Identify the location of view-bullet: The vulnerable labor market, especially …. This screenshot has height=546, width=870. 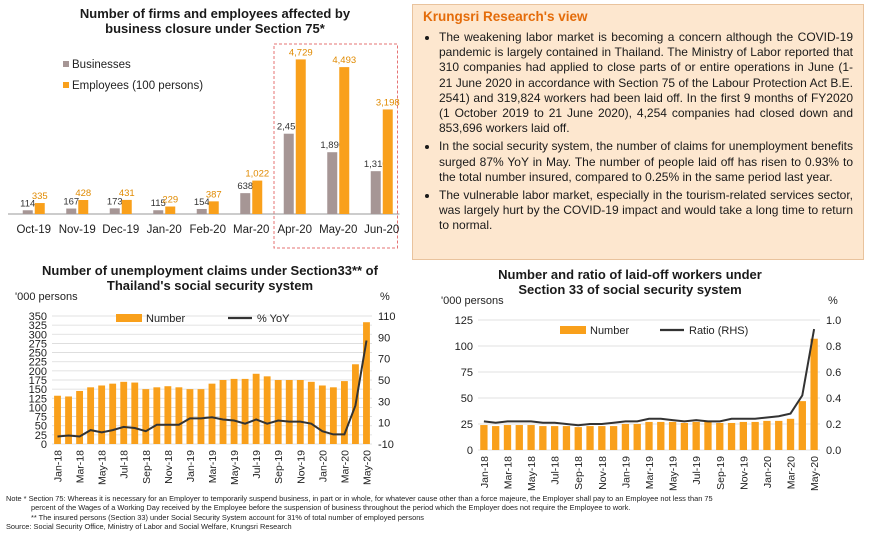
(646, 211).